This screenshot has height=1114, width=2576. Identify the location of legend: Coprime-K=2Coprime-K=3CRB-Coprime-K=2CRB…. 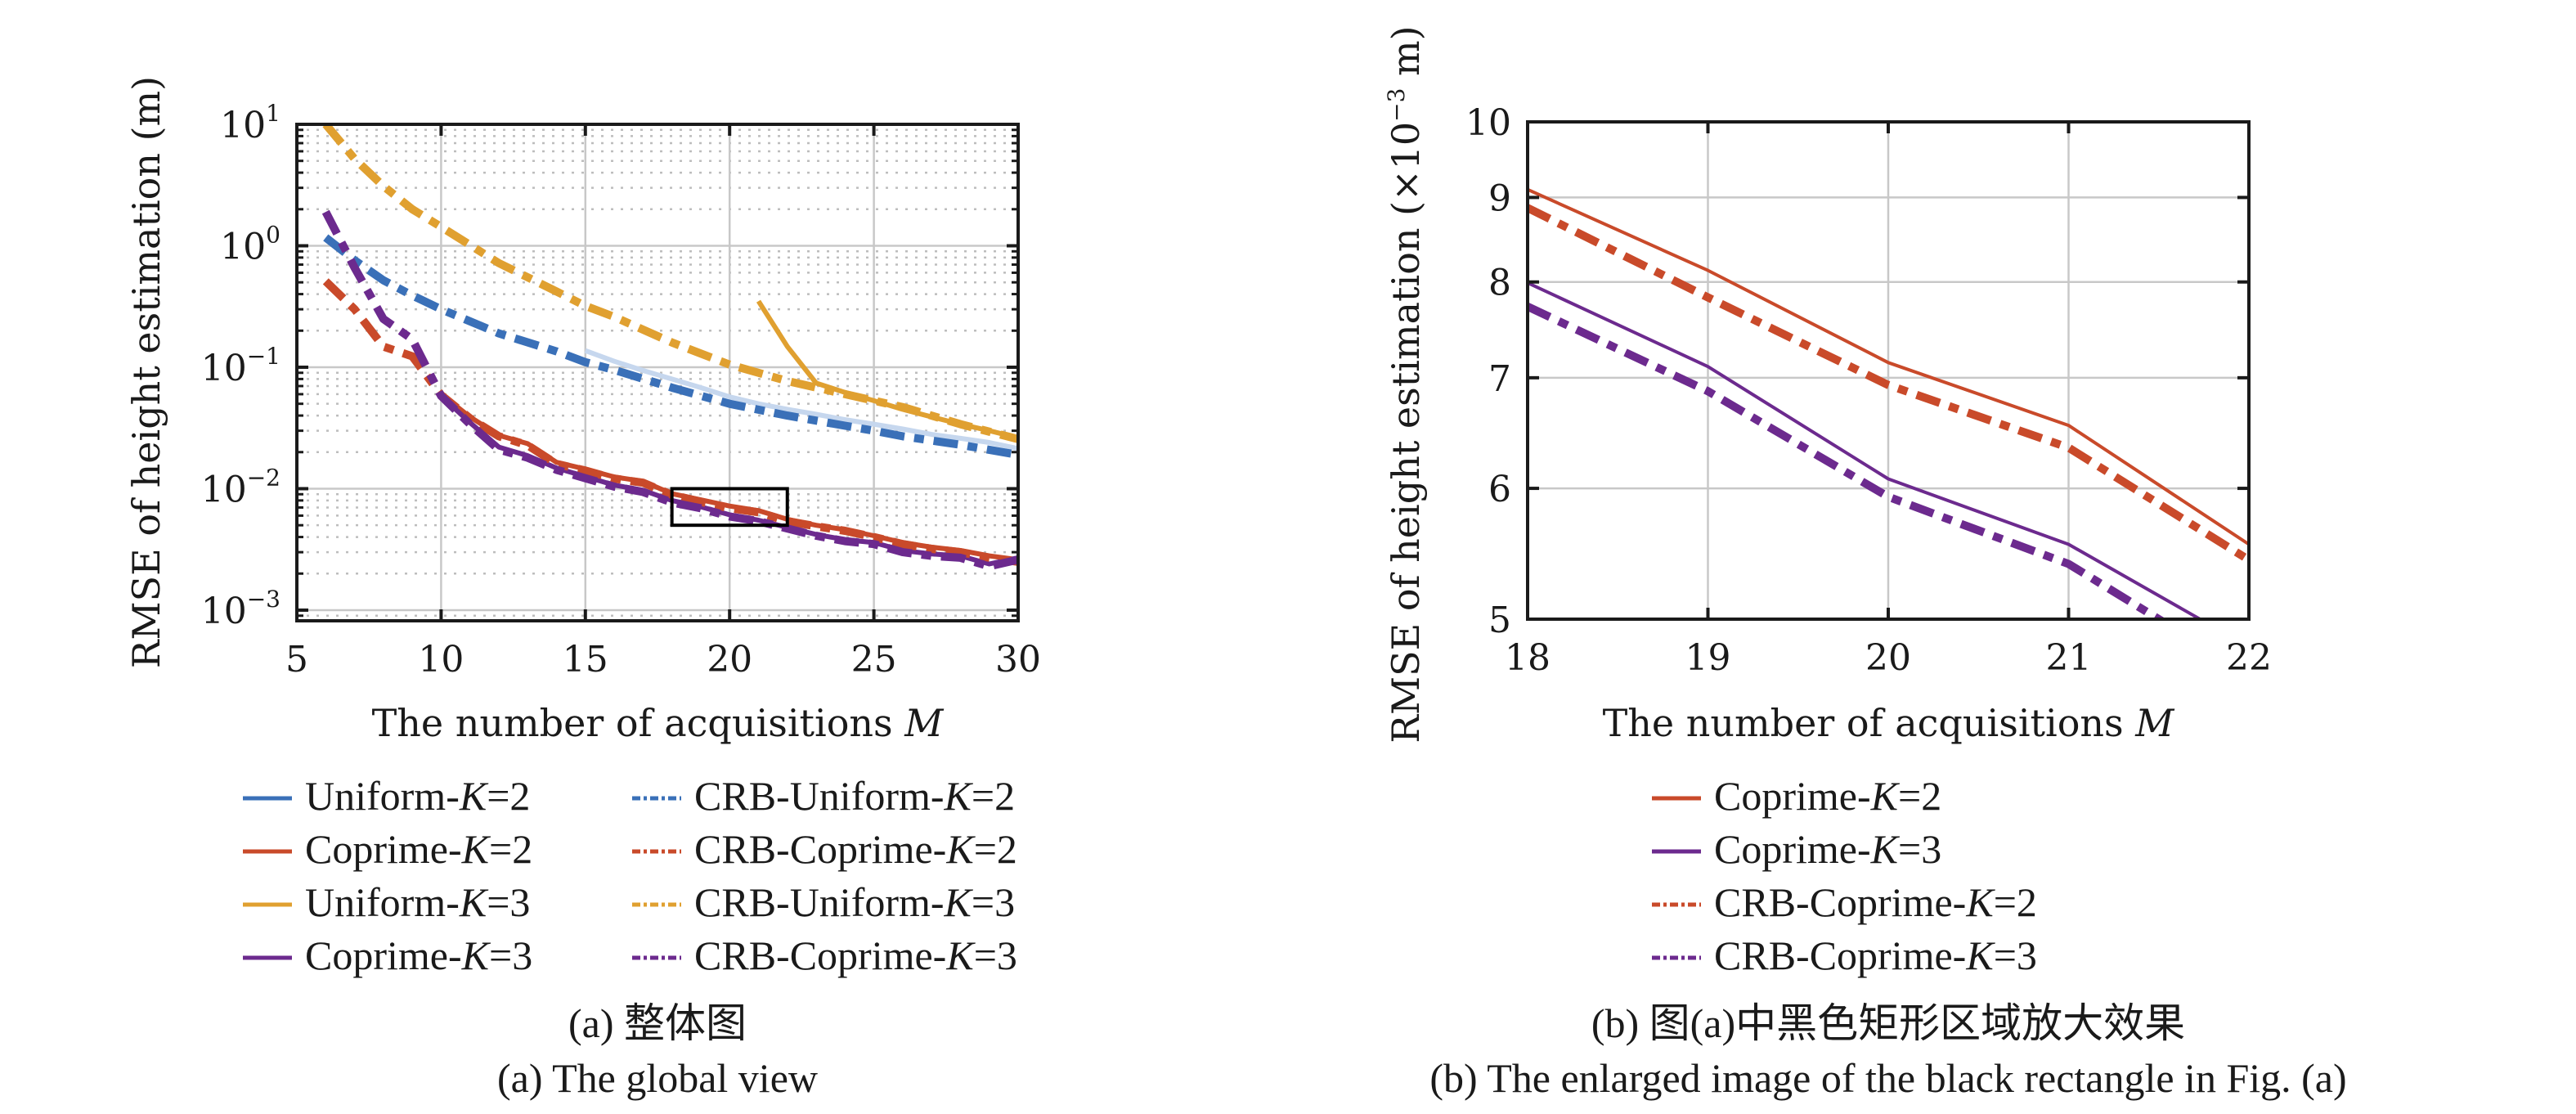
(1845, 876).